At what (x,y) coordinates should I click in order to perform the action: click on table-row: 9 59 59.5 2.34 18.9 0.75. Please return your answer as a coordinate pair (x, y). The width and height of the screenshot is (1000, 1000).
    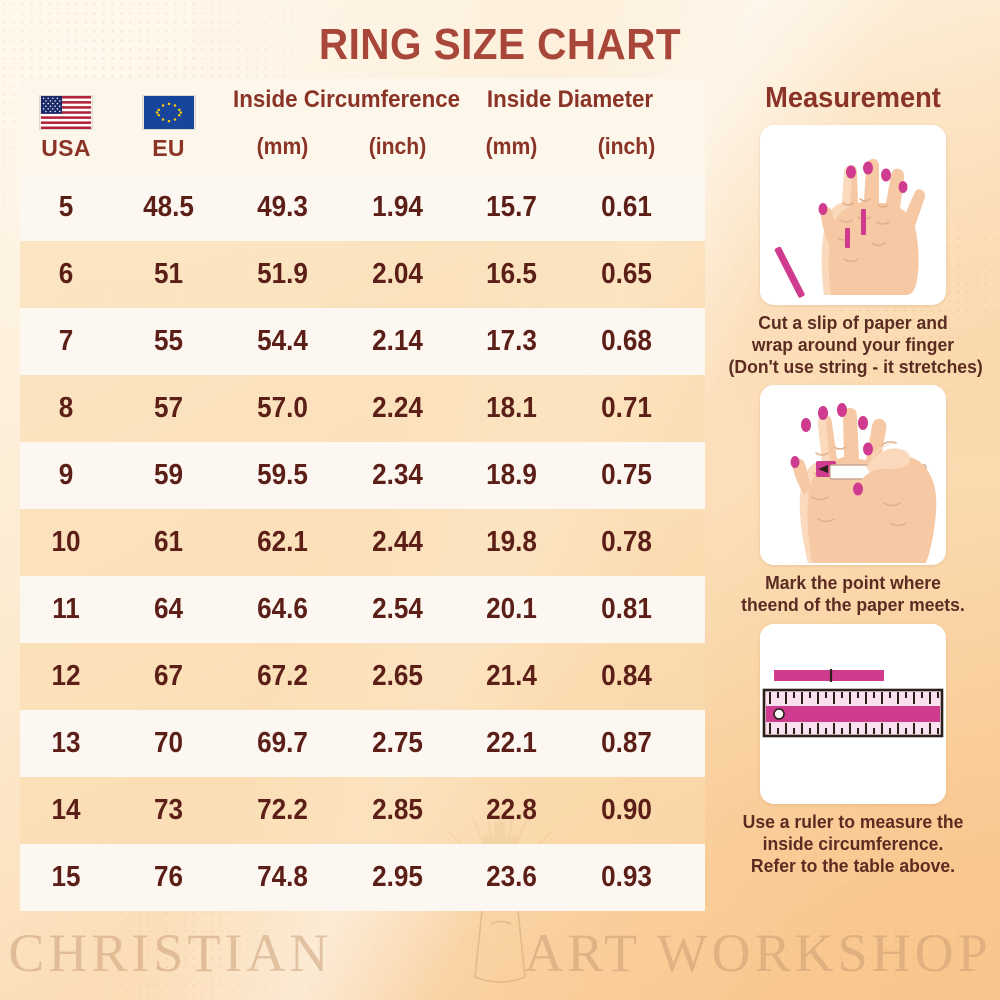
    Looking at the image, I should click on (362, 475).